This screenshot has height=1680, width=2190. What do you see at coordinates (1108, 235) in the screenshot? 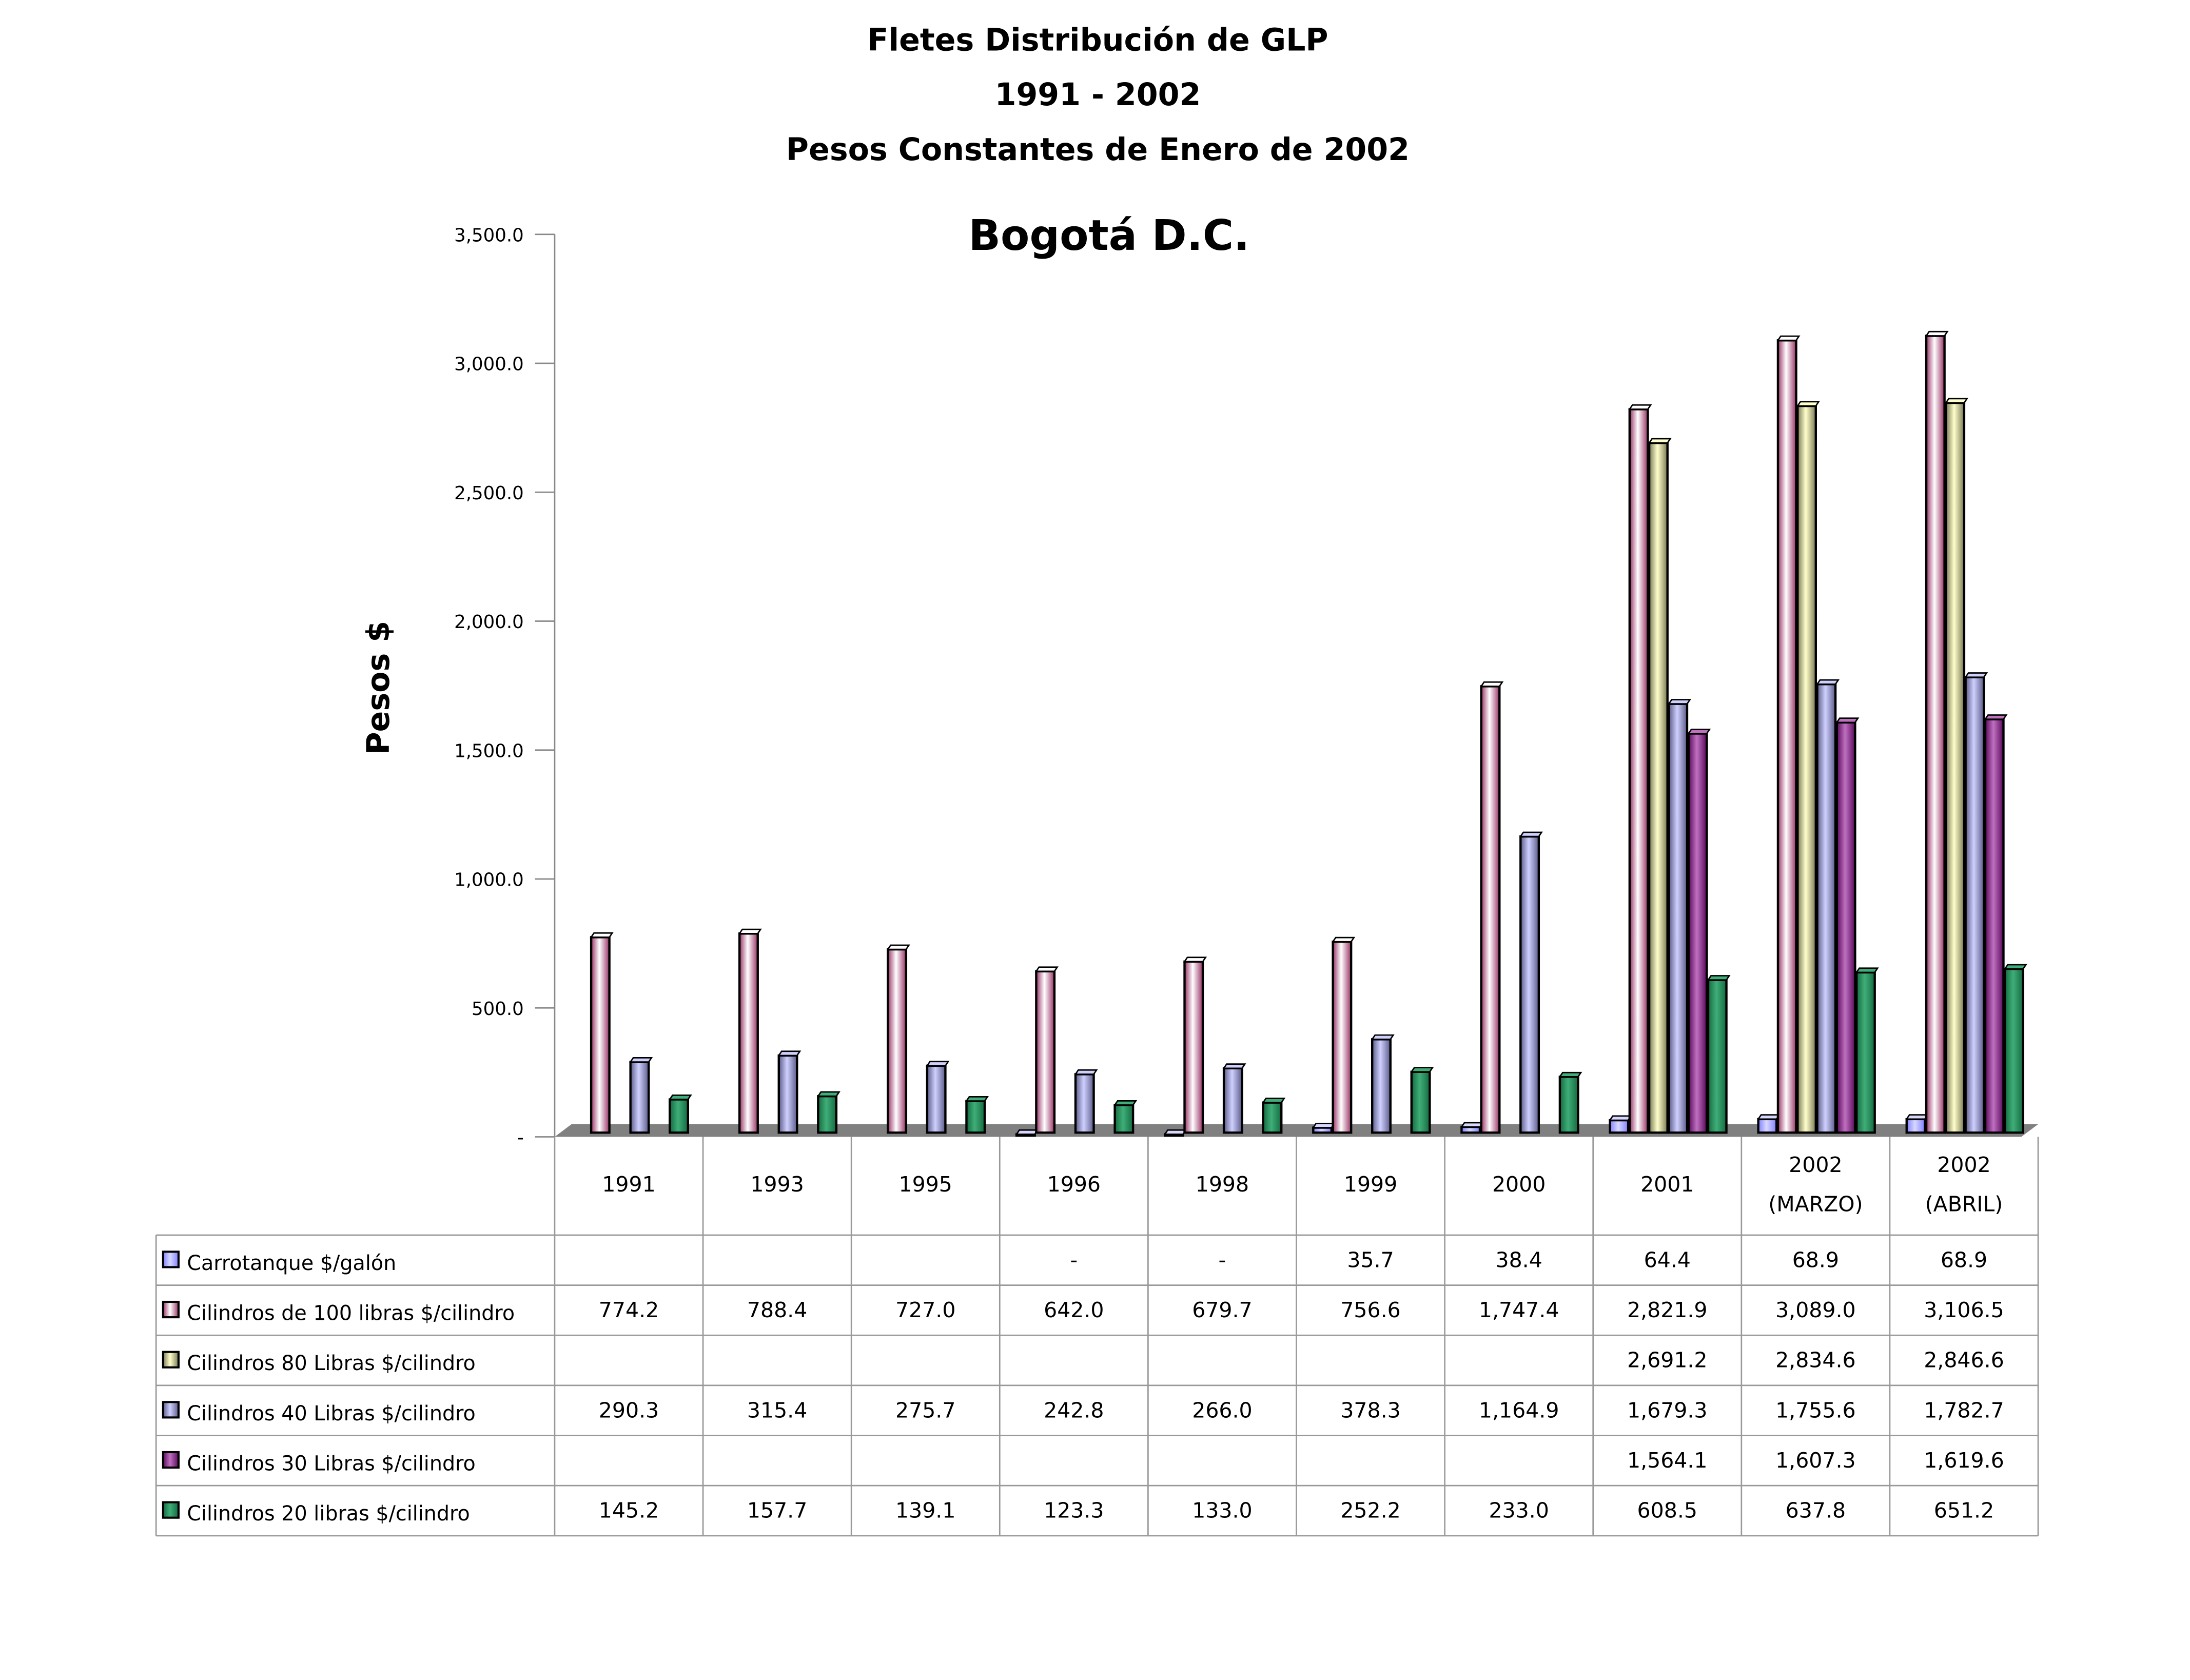
I see `chart-subtitle: Bogotá D.C.` at bounding box center [1108, 235].